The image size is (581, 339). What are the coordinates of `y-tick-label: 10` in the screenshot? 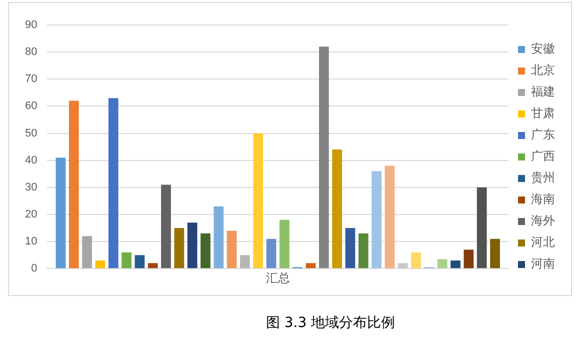 It's located at (31, 242).